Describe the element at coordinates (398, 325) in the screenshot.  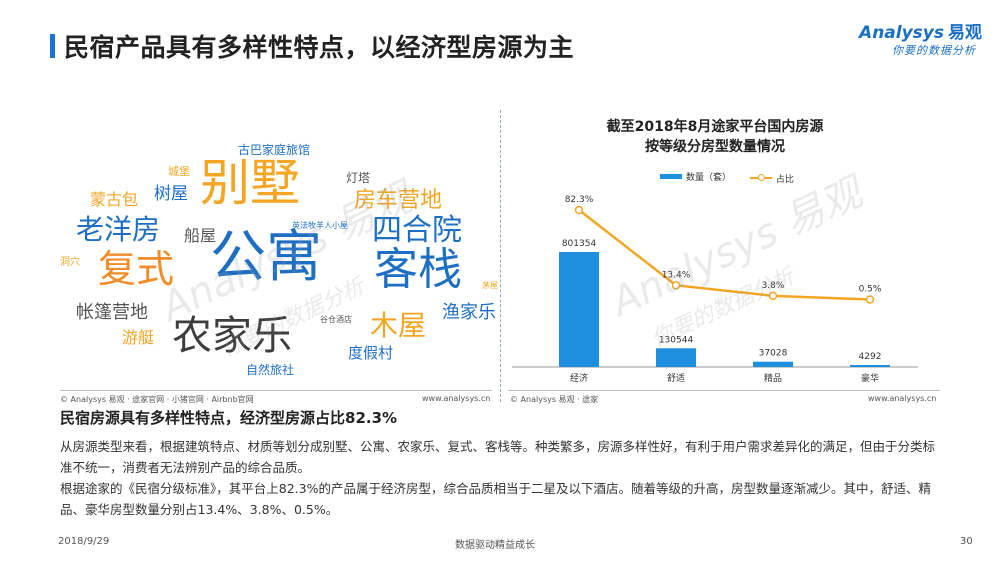
I see `word-cloud-term: 木屋` at that location.